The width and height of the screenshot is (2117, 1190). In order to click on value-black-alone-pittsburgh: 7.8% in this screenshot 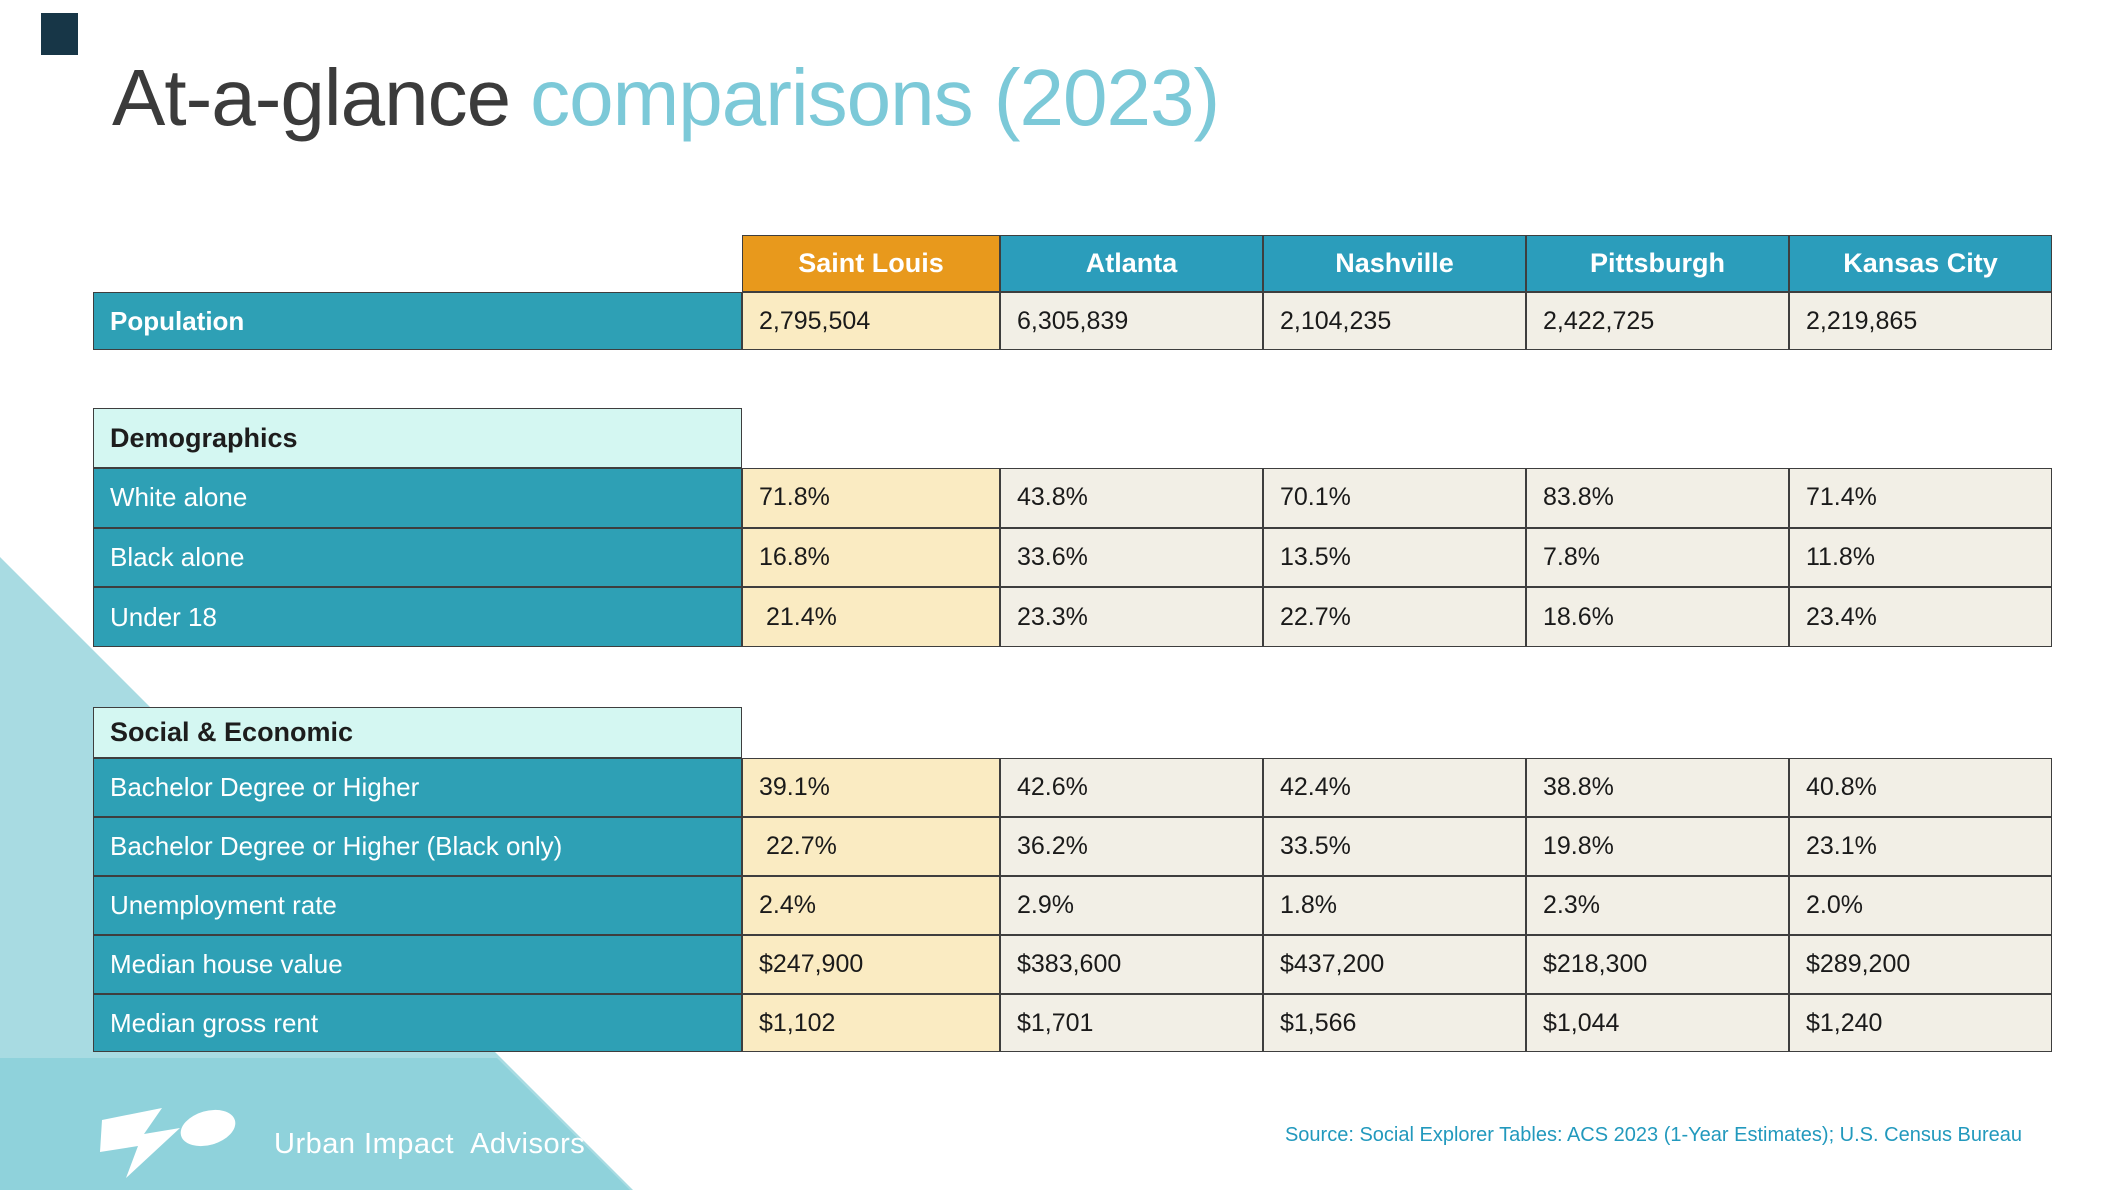, I will do `click(1657, 557)`.